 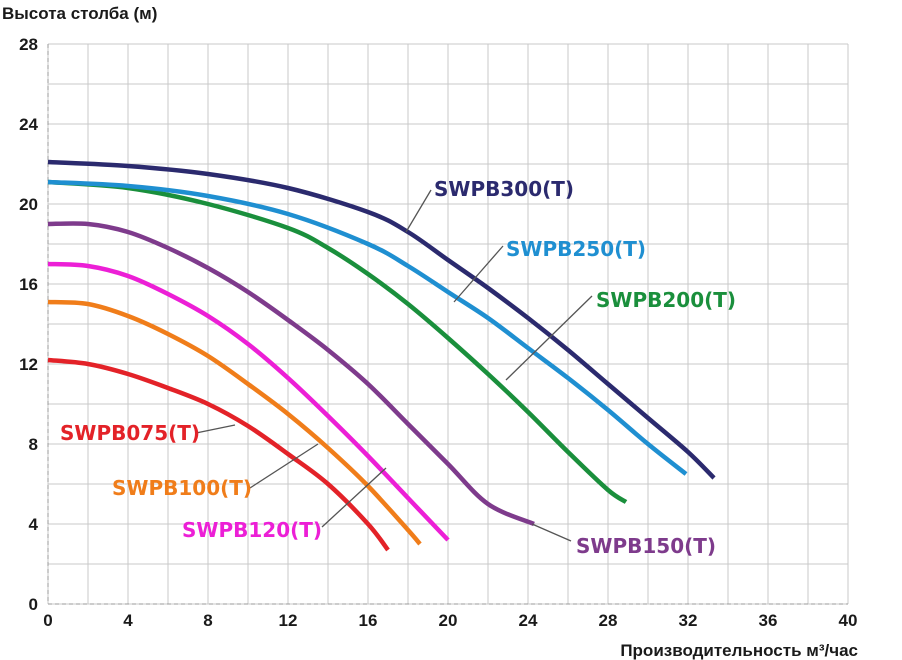 What do you see at coordinates (28, 44) in the screenshot?
I see `y-tick-label: 28` at bounding box center [28, 44].